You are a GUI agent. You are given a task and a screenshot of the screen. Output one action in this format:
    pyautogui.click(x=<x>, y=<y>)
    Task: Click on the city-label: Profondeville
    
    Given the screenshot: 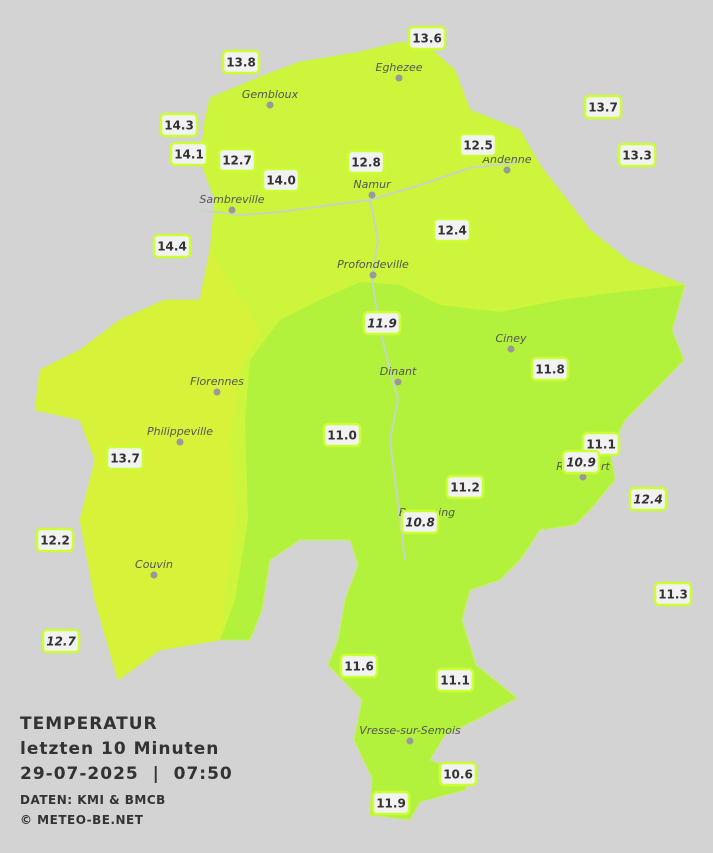 What is the action you would take?
    pyautogui.click(x=373, y=264)
    